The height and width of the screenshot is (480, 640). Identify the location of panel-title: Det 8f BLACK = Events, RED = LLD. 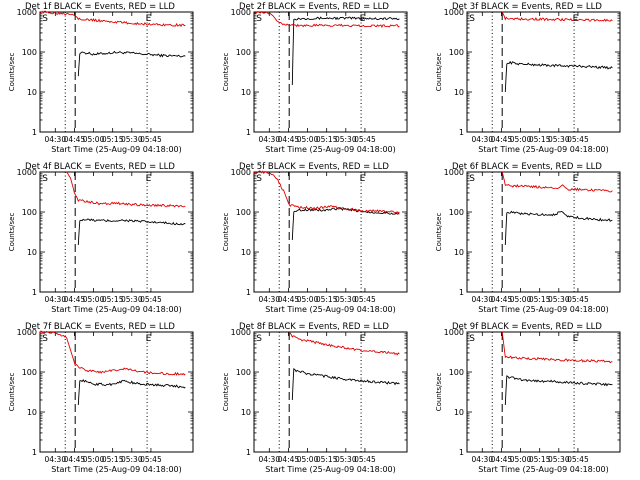
(314, 327).